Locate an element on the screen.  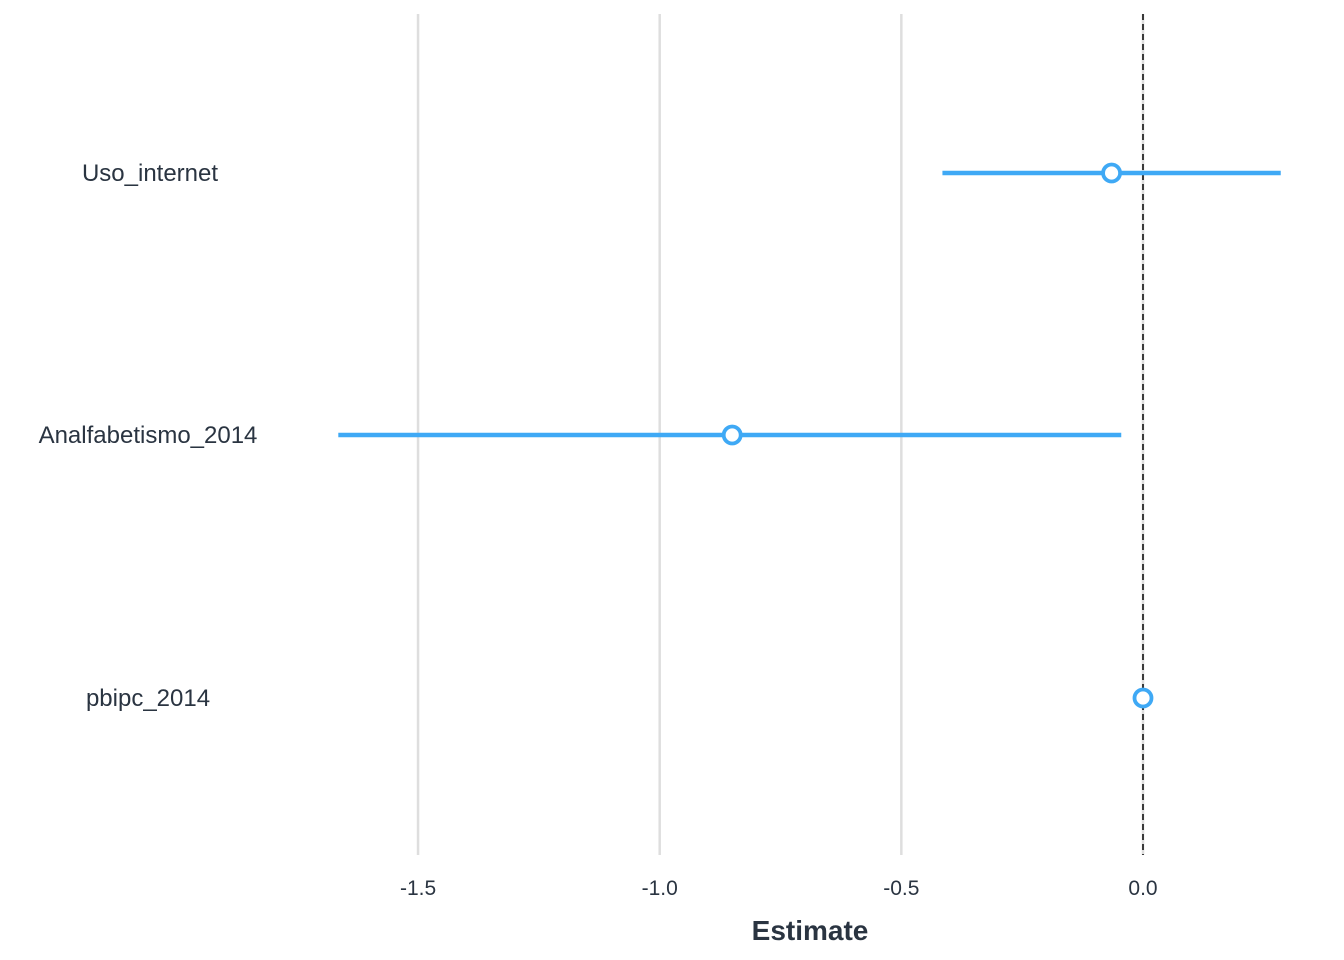
x-tick-label: -0.5 is located at coordinates (901, 888).